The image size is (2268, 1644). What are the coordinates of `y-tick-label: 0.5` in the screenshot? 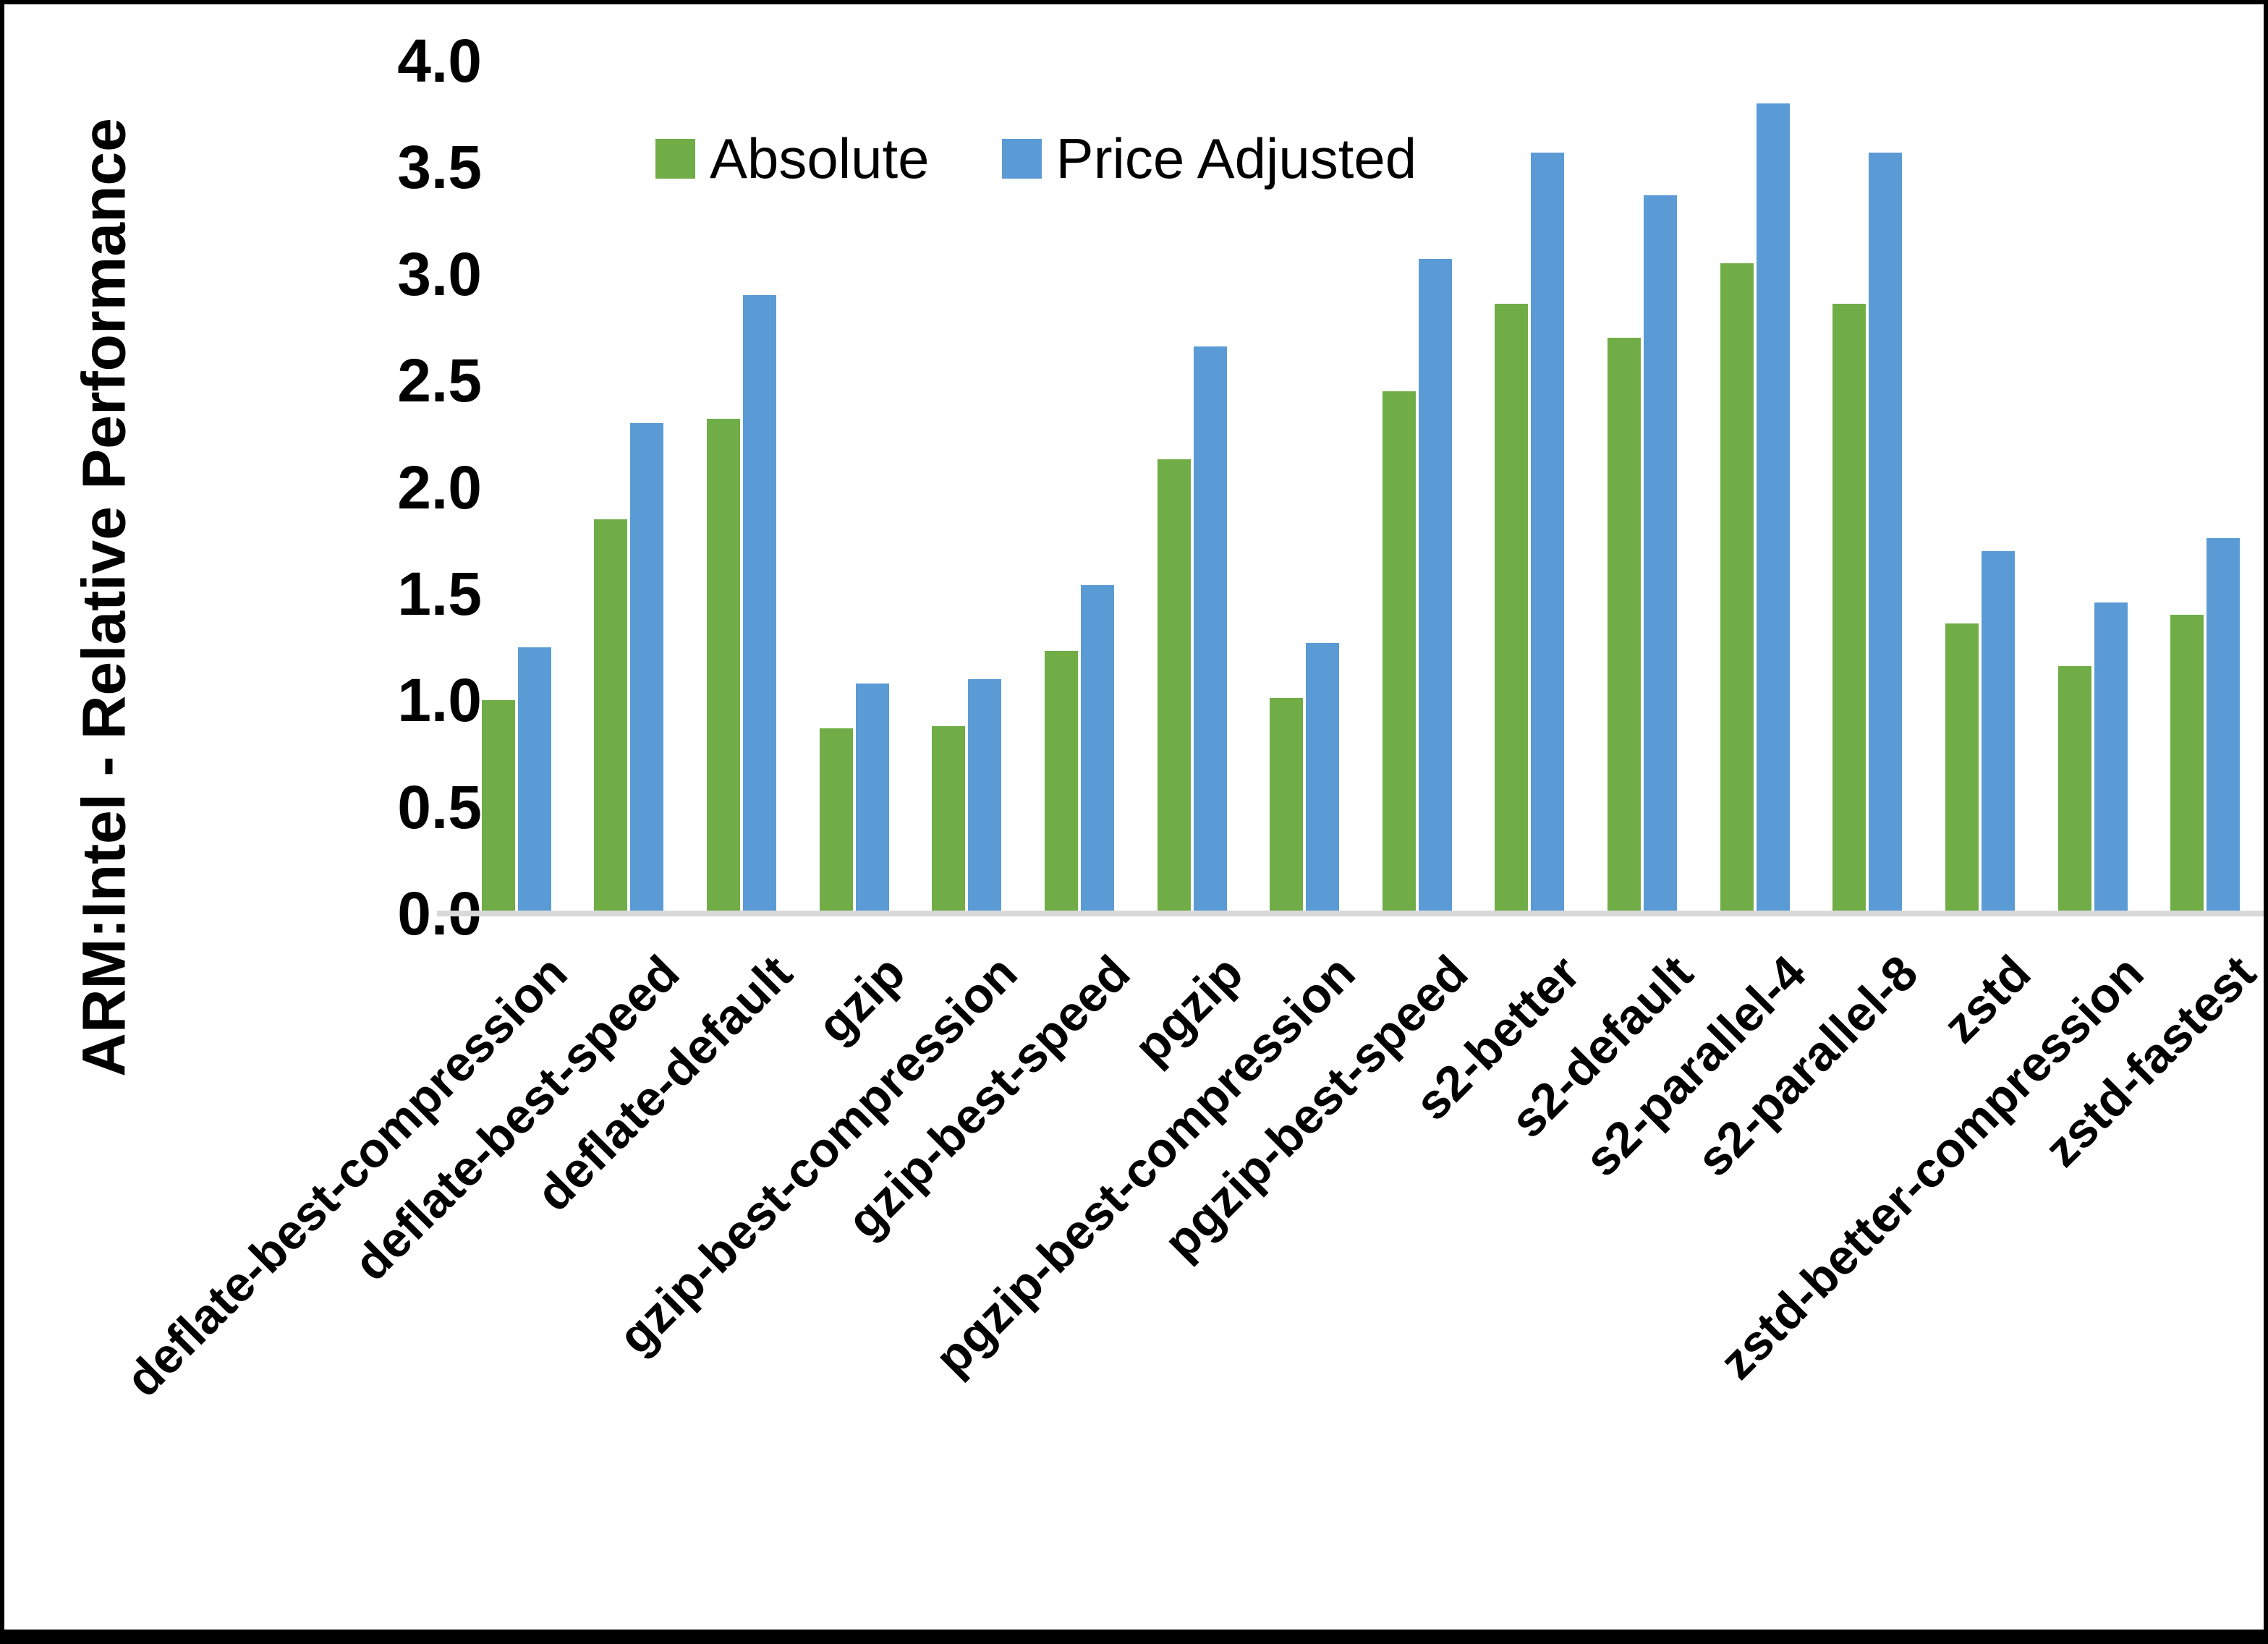 It's located at (439, 806).